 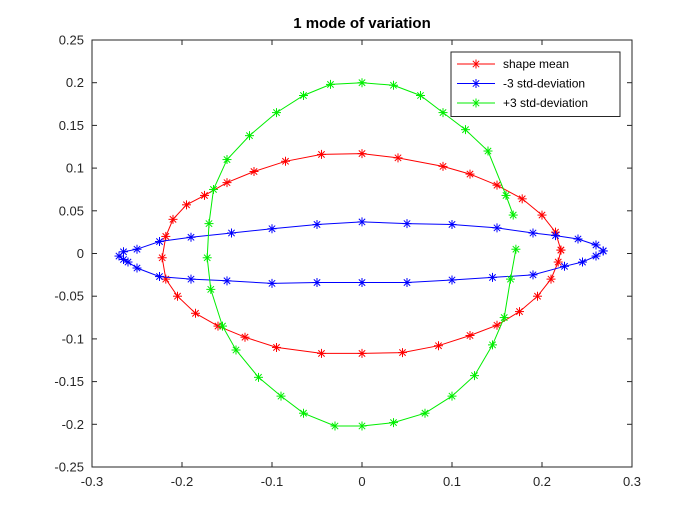 I want to click on y-tick-label: 0.25, so click(x=71, y=40).